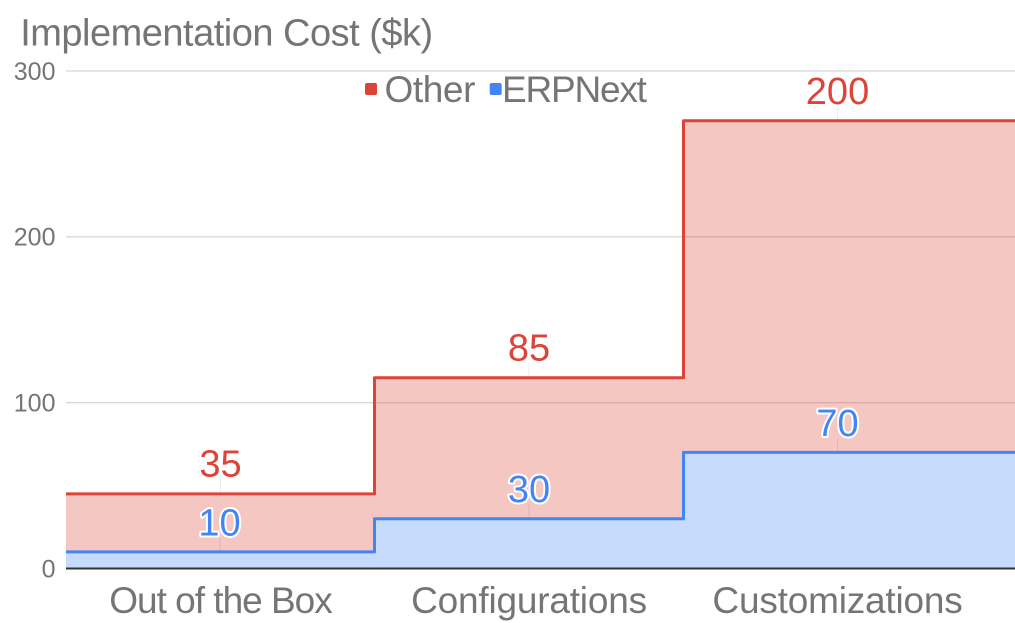 The height and width of the screenshot is (623, 1015). I want to click on svg-text: 30, so click(529, 490).